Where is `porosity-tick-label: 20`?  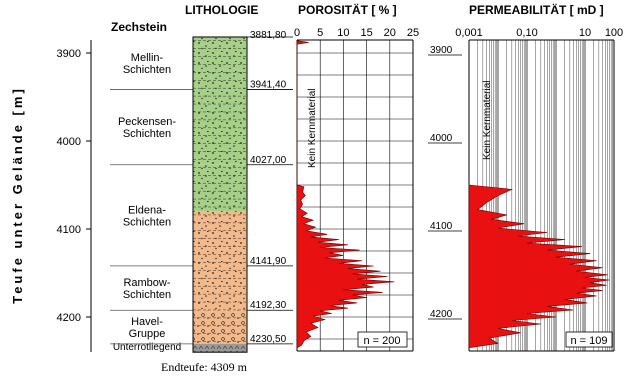
porosity-tick-label: 20 is located at coordinates (390, 33).